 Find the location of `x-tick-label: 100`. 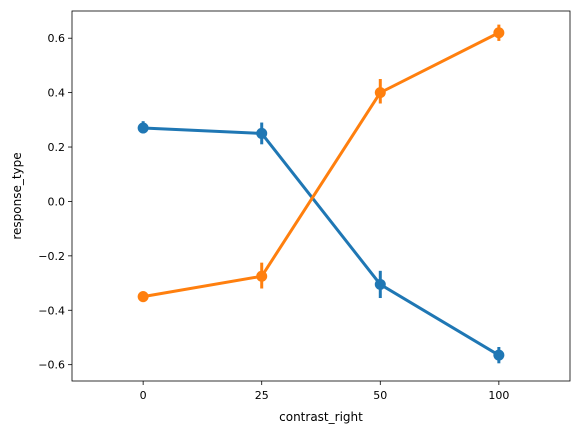

x-tick-label: 100 is located at coordinates (498, 395).